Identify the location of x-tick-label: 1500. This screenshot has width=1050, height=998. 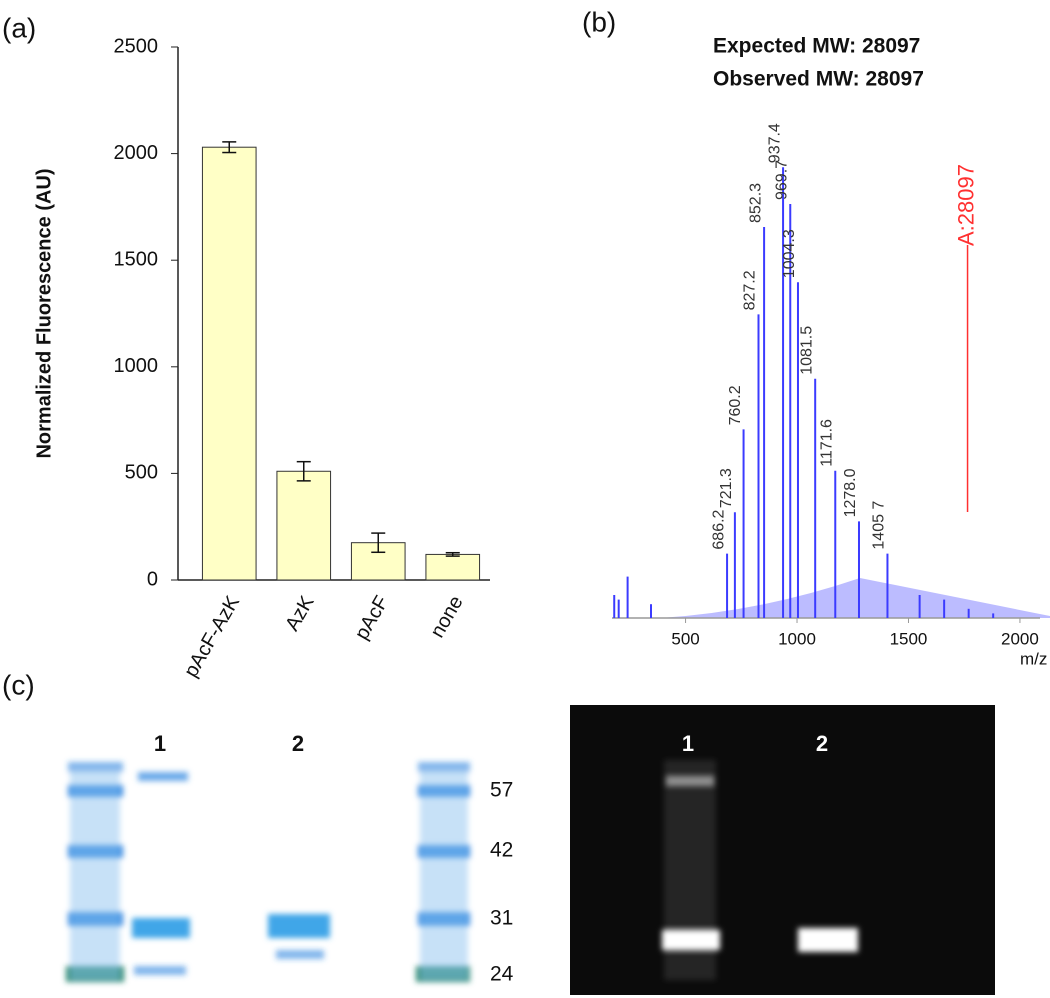
(909, 638).